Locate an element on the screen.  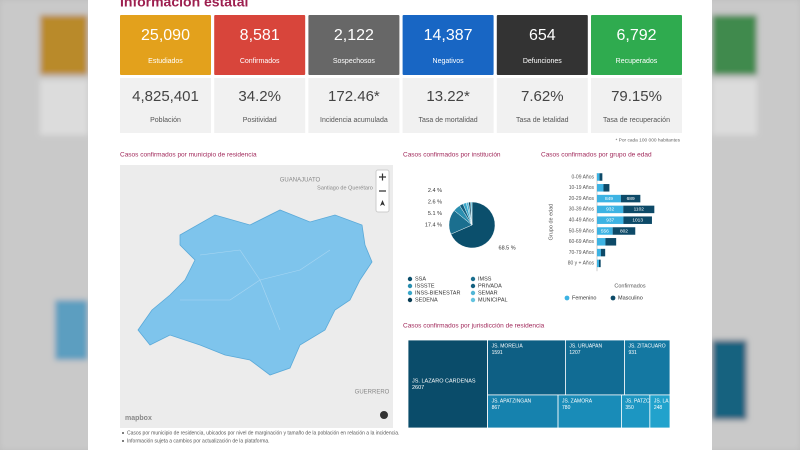
bar-value-label: 556 is located at coordinates (605, 231).